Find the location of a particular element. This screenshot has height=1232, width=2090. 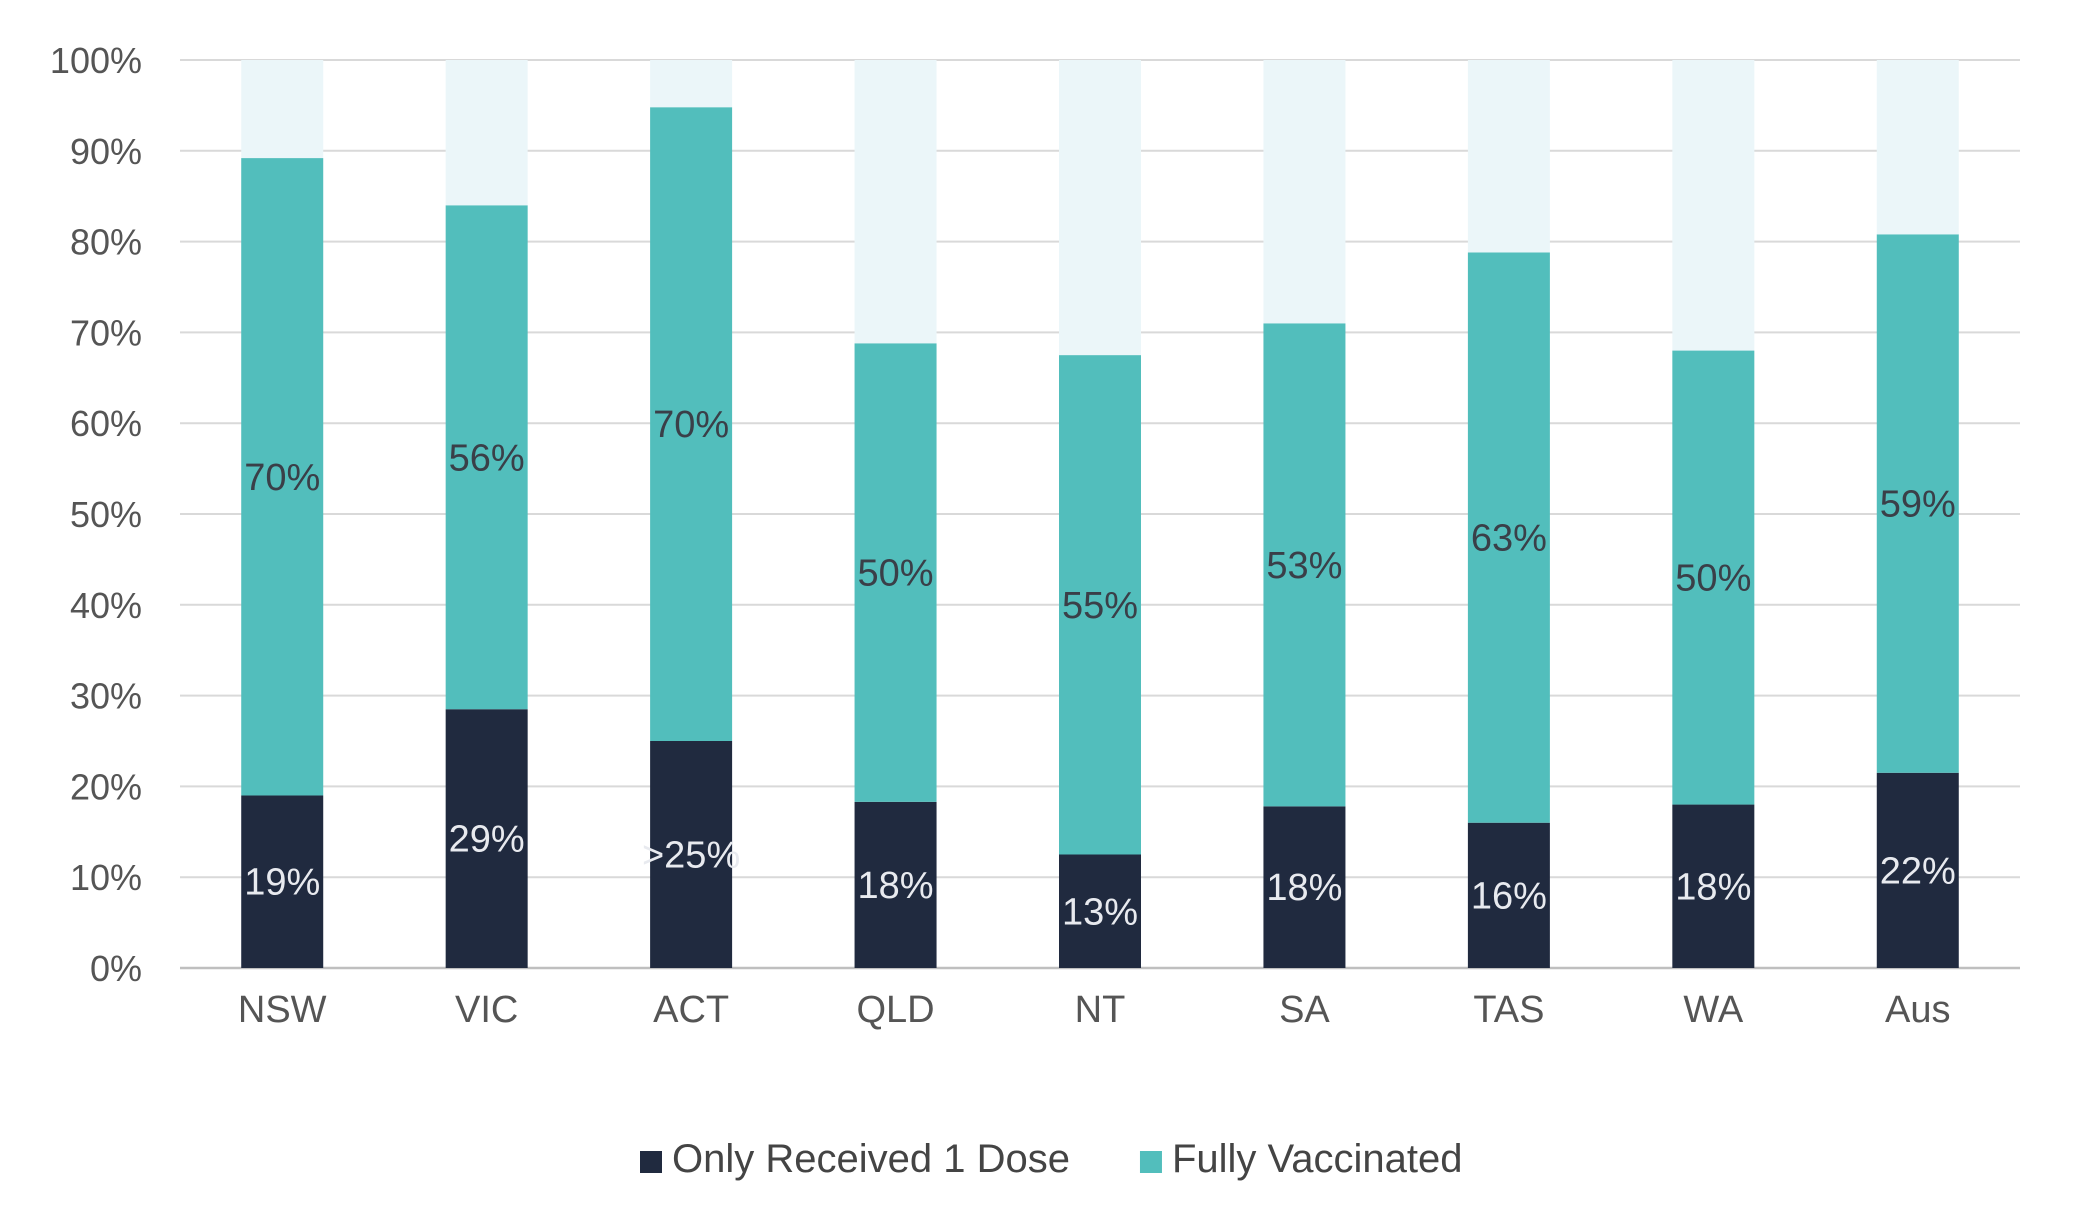

y-tick-label: 60% is located at coordinates (106, 423).